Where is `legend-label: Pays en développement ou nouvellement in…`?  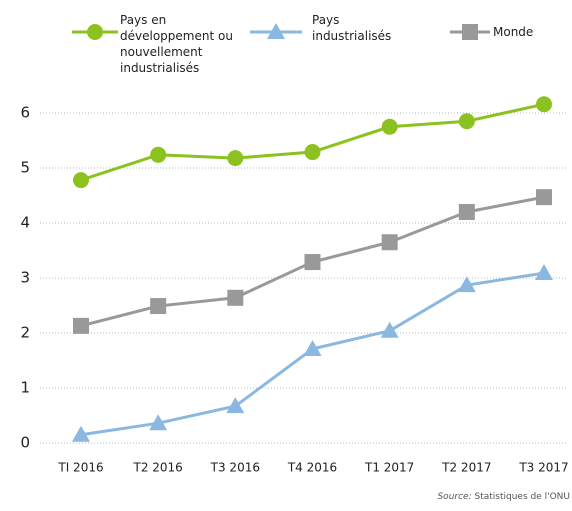 legend-label: Pays en développement ou nouvellement in… is located at coordinates (176, 44).